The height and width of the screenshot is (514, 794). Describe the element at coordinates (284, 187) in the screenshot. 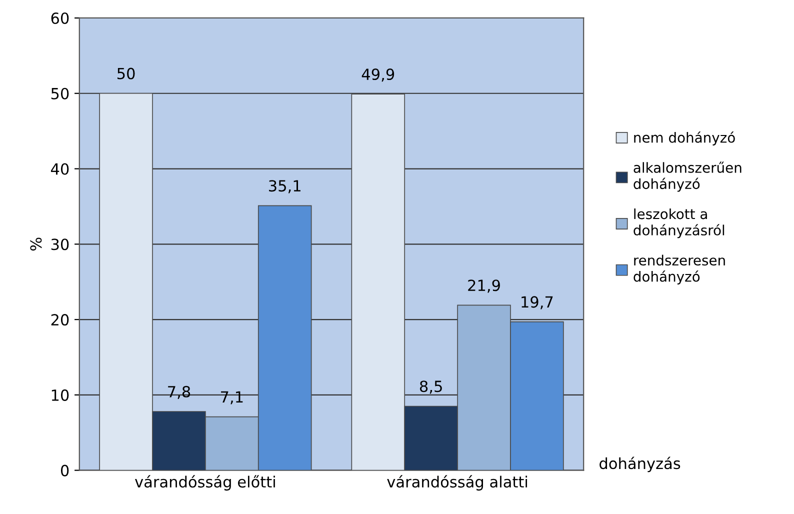

I see `data-label: 35,1` at that location.